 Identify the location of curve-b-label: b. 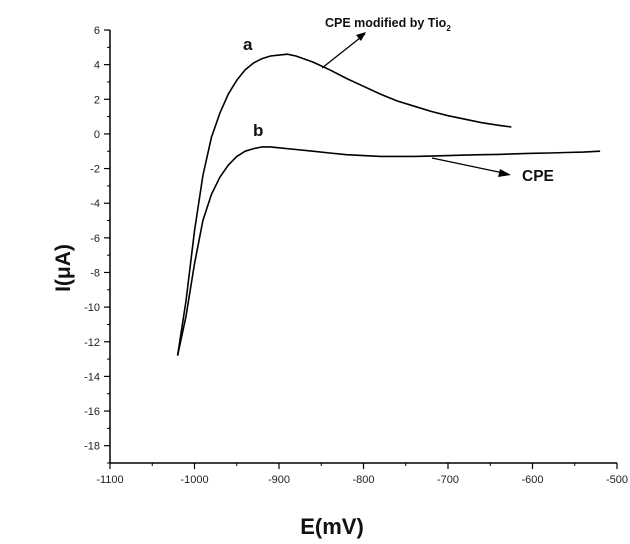
(258, 130).